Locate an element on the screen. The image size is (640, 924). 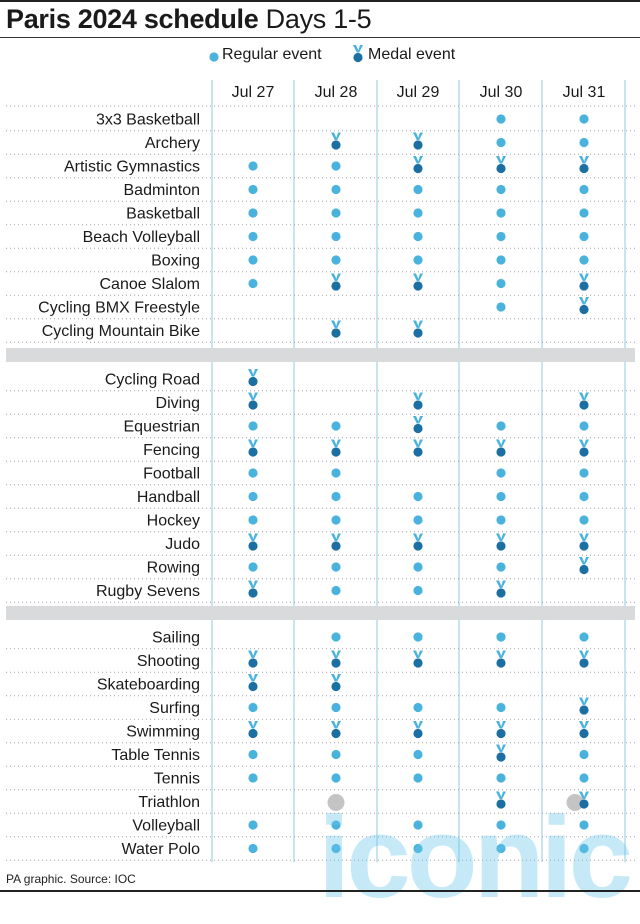
sport-label: Cycling Road is located at coordinates (152, 380).